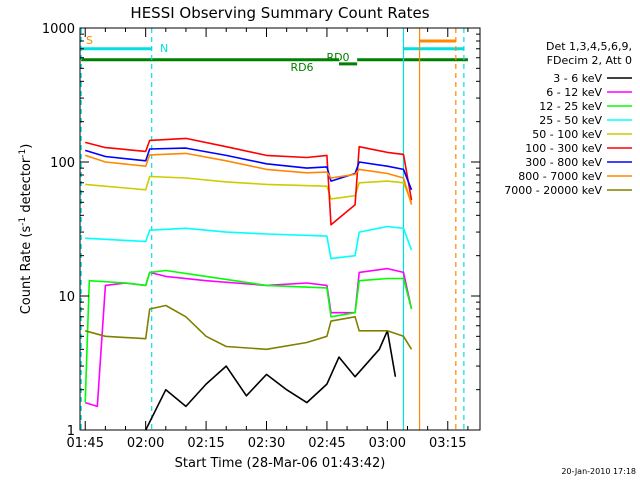 The height and width of the screenshot is (480, 640). Describe the element at coordinates (85, 443) in the screenshot. I see `x-tick-label: 01:45` at that location.